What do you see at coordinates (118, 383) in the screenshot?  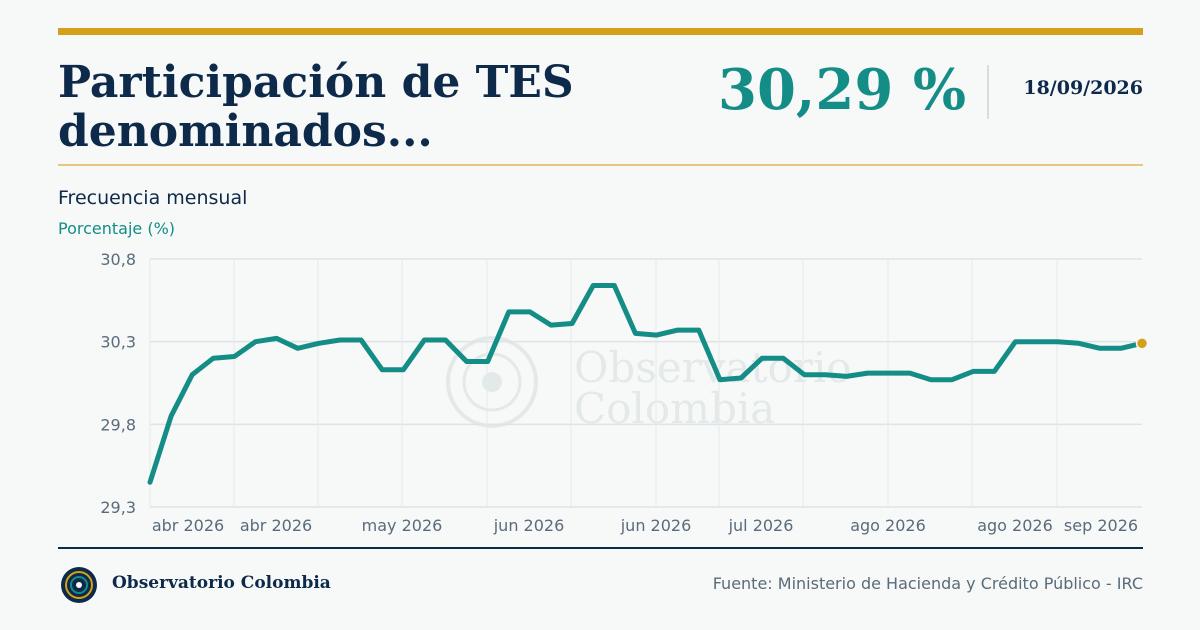 I see `y-axis: 29,3 29,8 30,3 30,8` at bounding box center [118, 383].